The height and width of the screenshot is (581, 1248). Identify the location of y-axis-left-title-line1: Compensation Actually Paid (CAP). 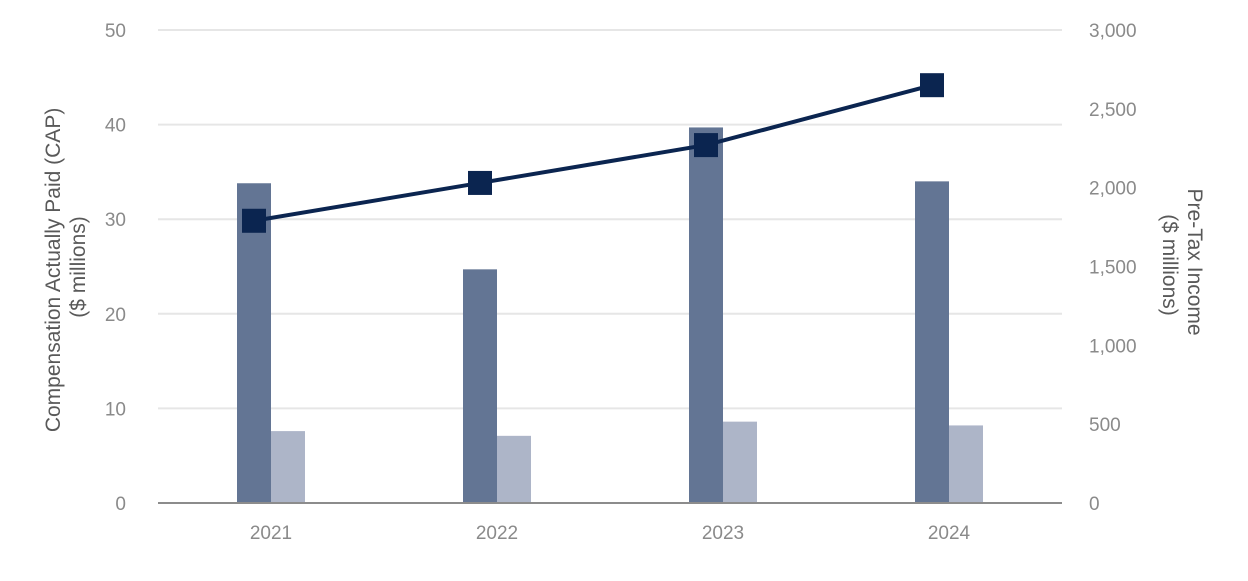
(53, 270).